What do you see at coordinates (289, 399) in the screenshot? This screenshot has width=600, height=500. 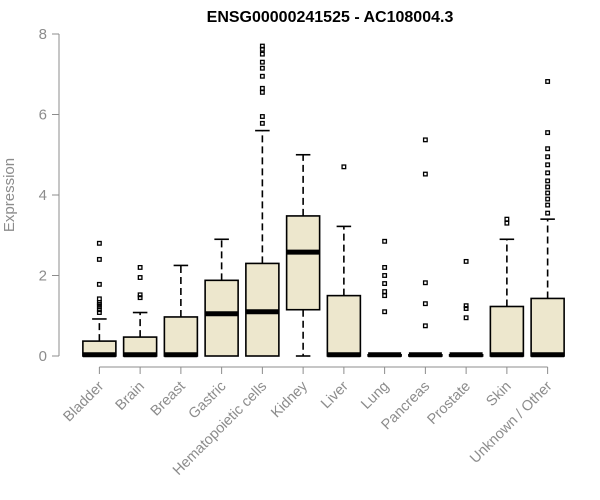 I see `x-tick-label: Kidney` at bounding box center [289, 399].